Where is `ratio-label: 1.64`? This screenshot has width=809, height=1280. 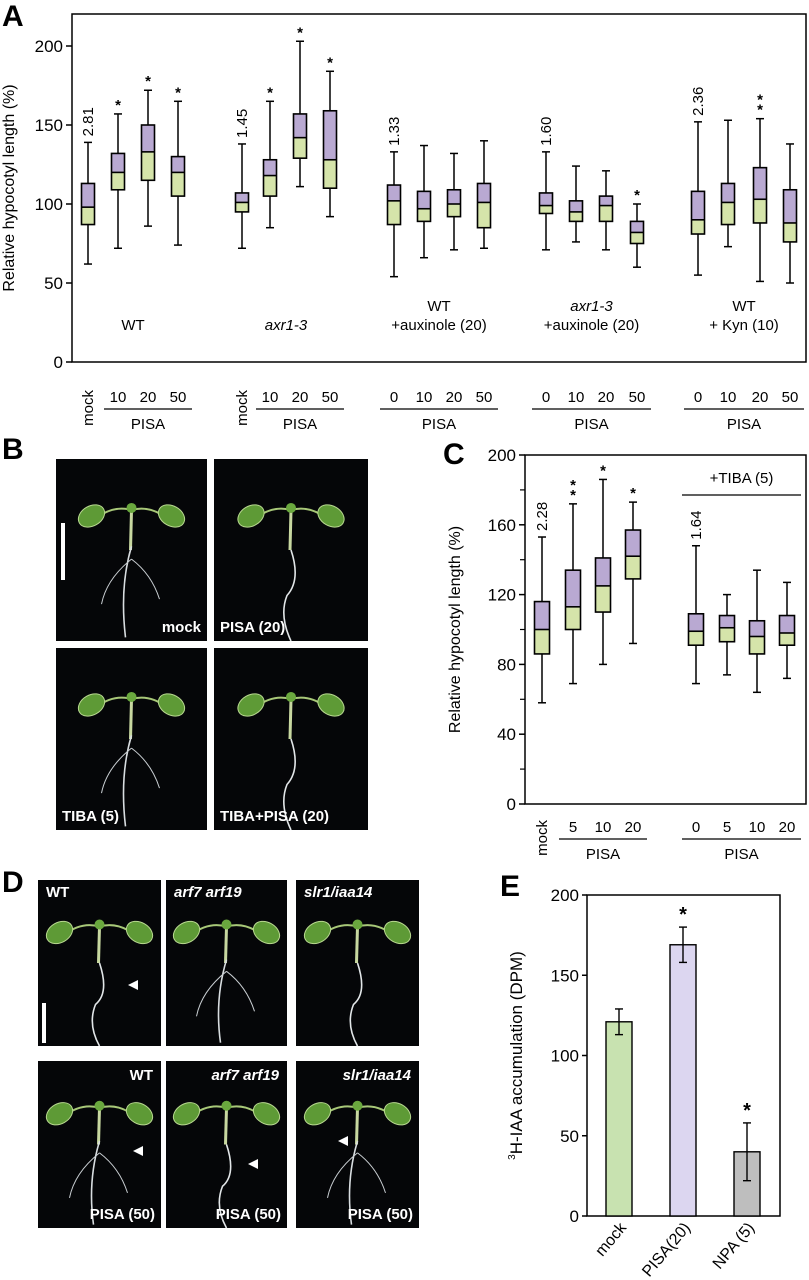 ratio-label: 1.64 is located at coordinates (696, 525).